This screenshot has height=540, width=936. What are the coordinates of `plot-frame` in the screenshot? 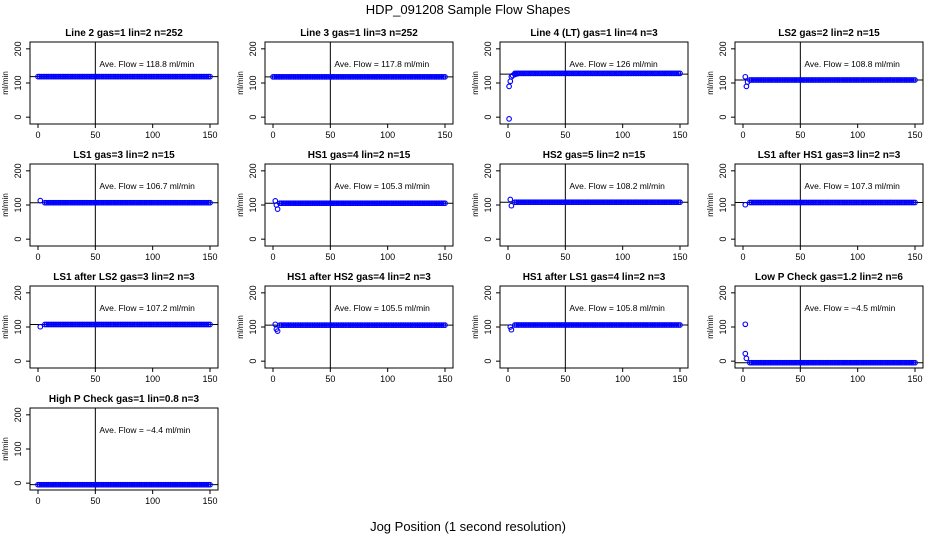 It's located at (359, 83).